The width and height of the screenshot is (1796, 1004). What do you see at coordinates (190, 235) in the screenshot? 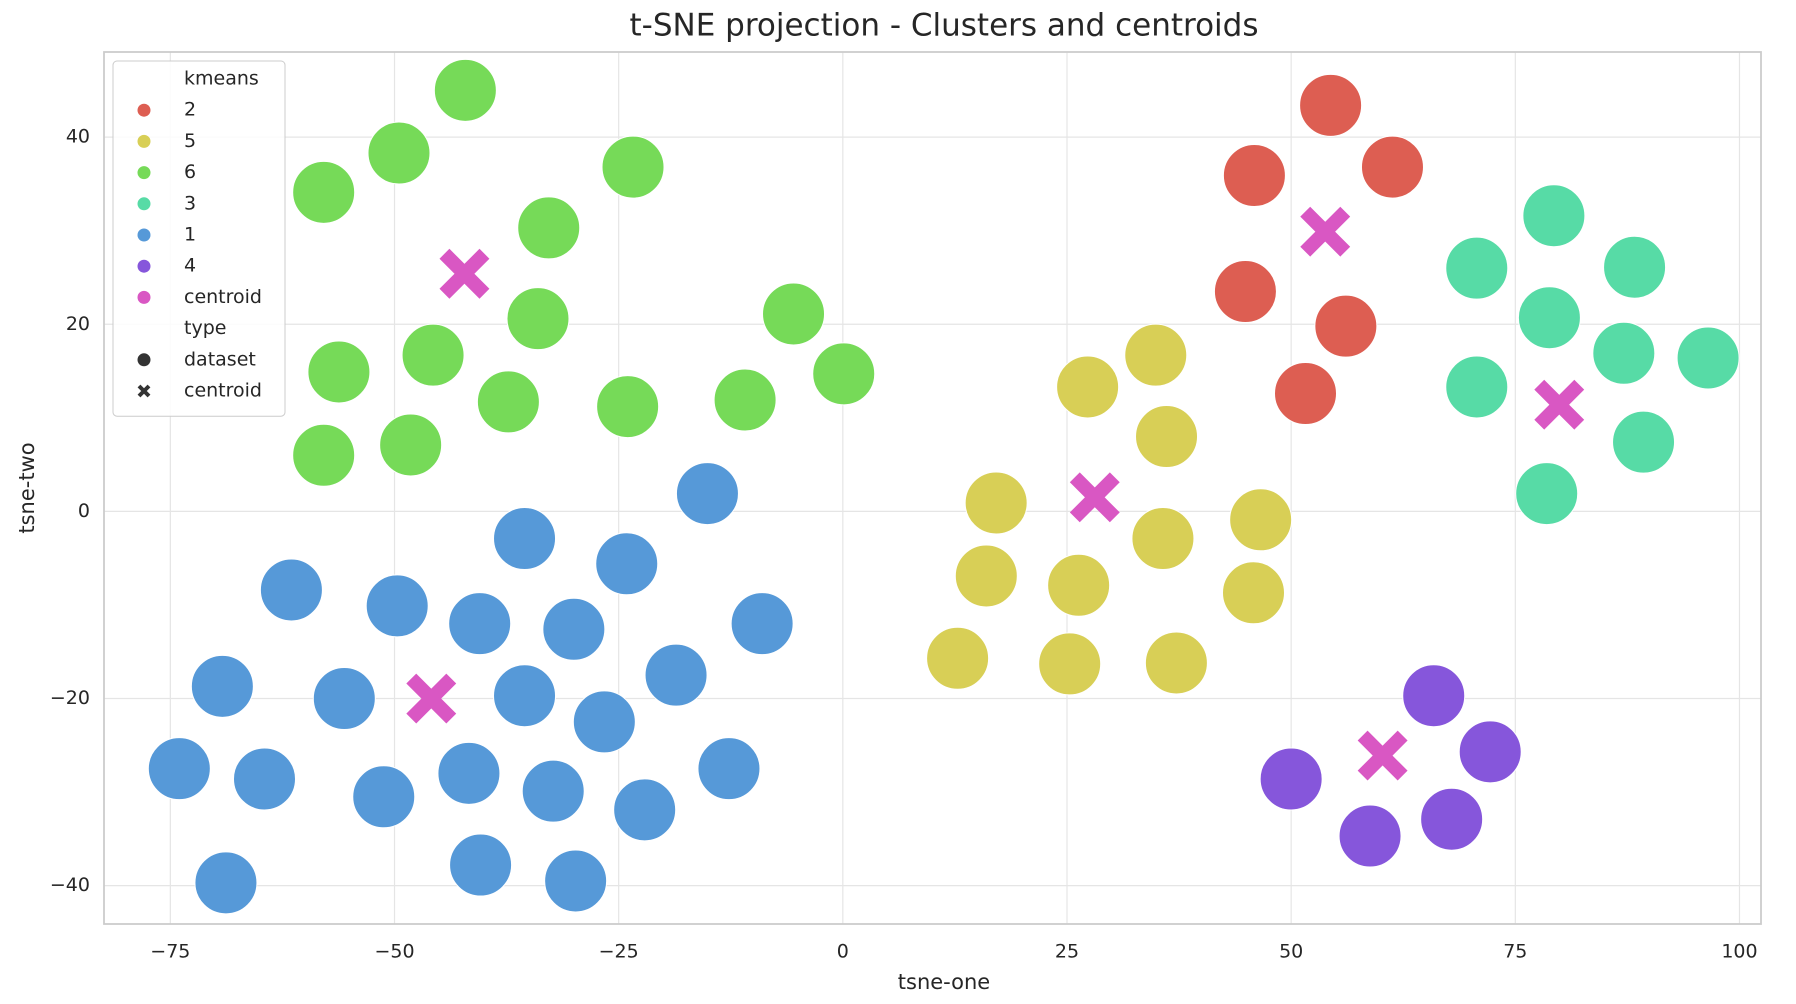
I see `legend-label: 1` at bounding box center [190, 235].